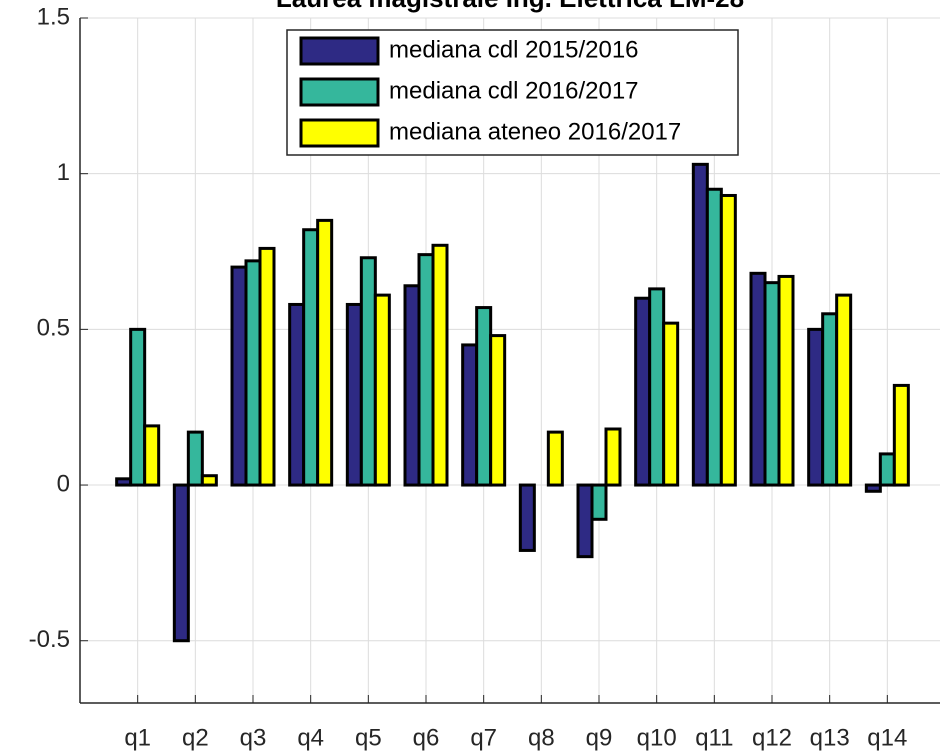 The height and width of the screenshot is (755, 940). I want to click on legend-label: mediana cdl 2016/2017, so click(514, 90).